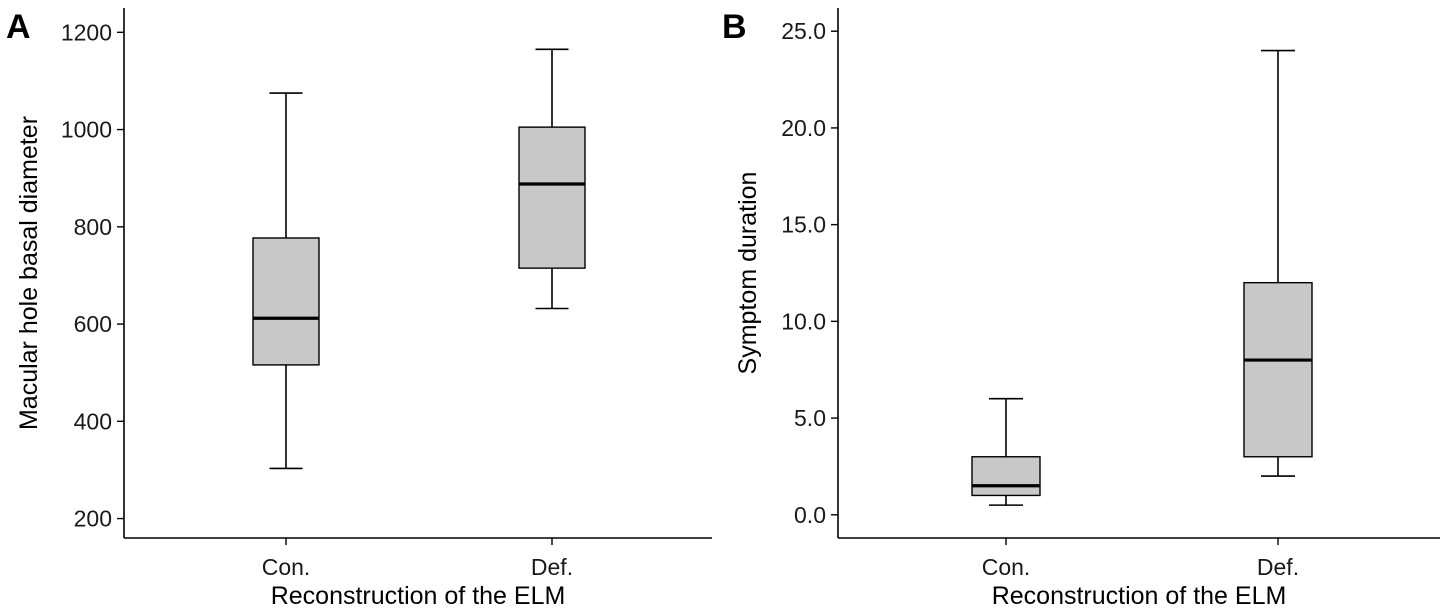 This screenshot has width=1442, height=610. Describe the element at coordinates (734, 27) in the screenshot. I see `panel-label: B` at that location.